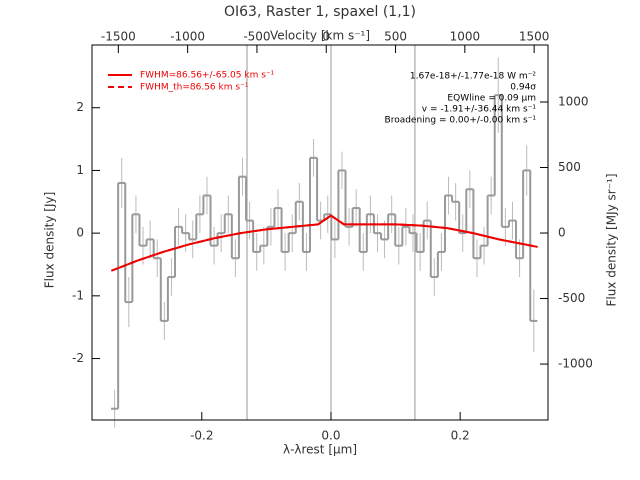  Describe the element at coordinates (395, 37) in the screenshot. I see `x2-tick-label: 500` at that location.